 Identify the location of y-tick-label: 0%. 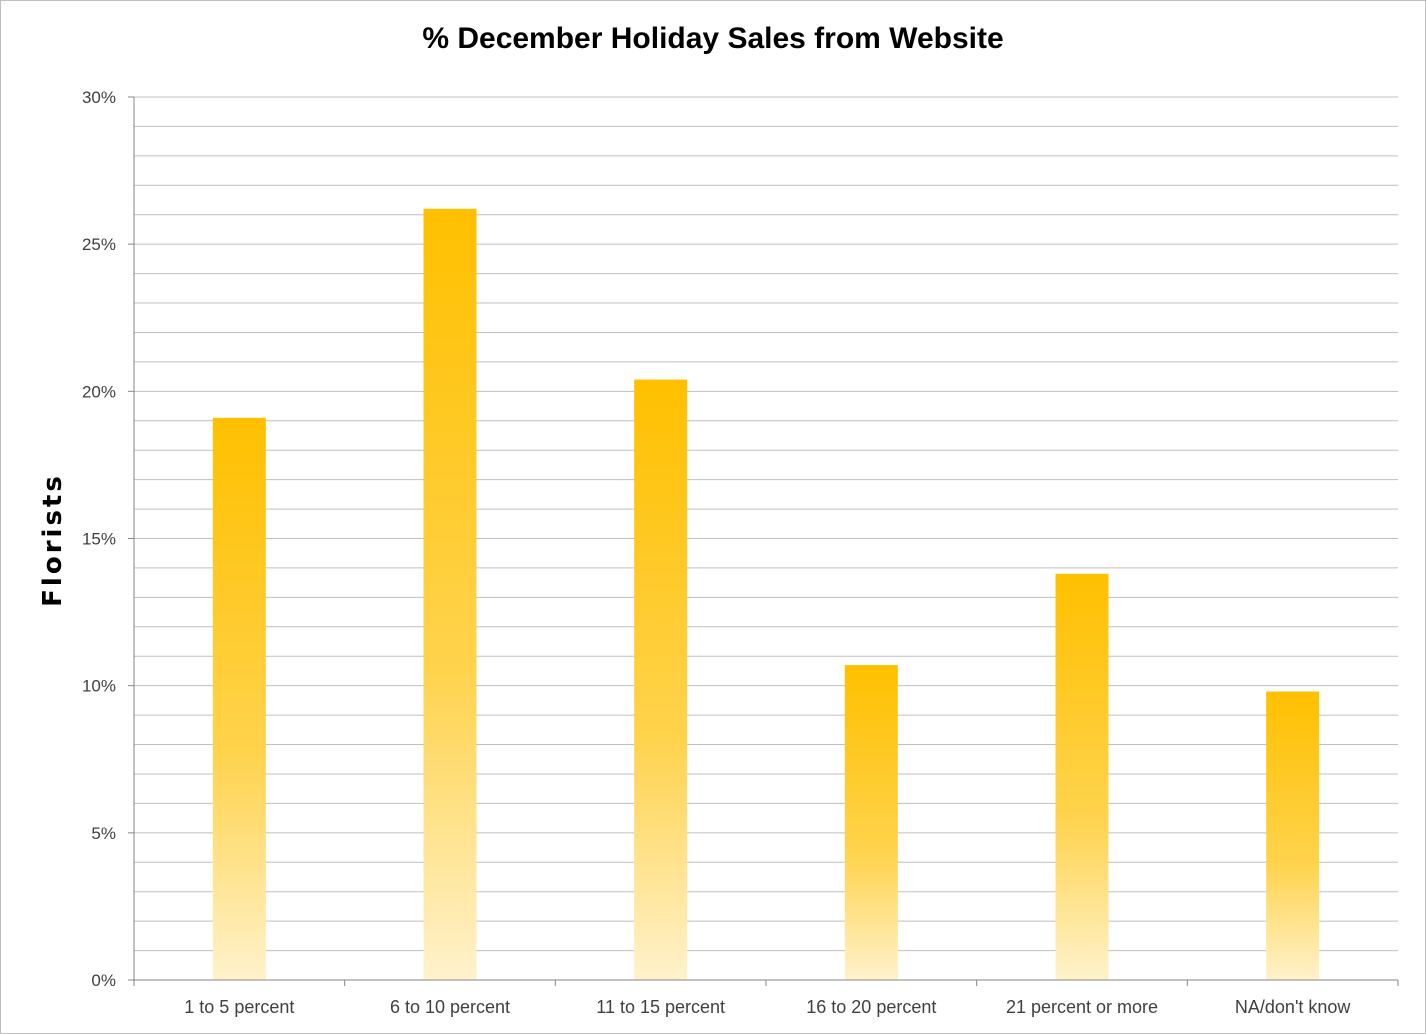
(103, 980).